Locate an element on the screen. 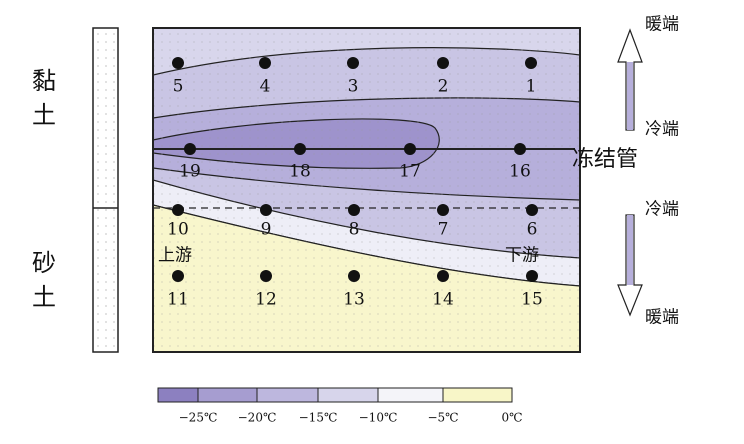  legend-label: 0℃ is located at coordinates (511, 418).